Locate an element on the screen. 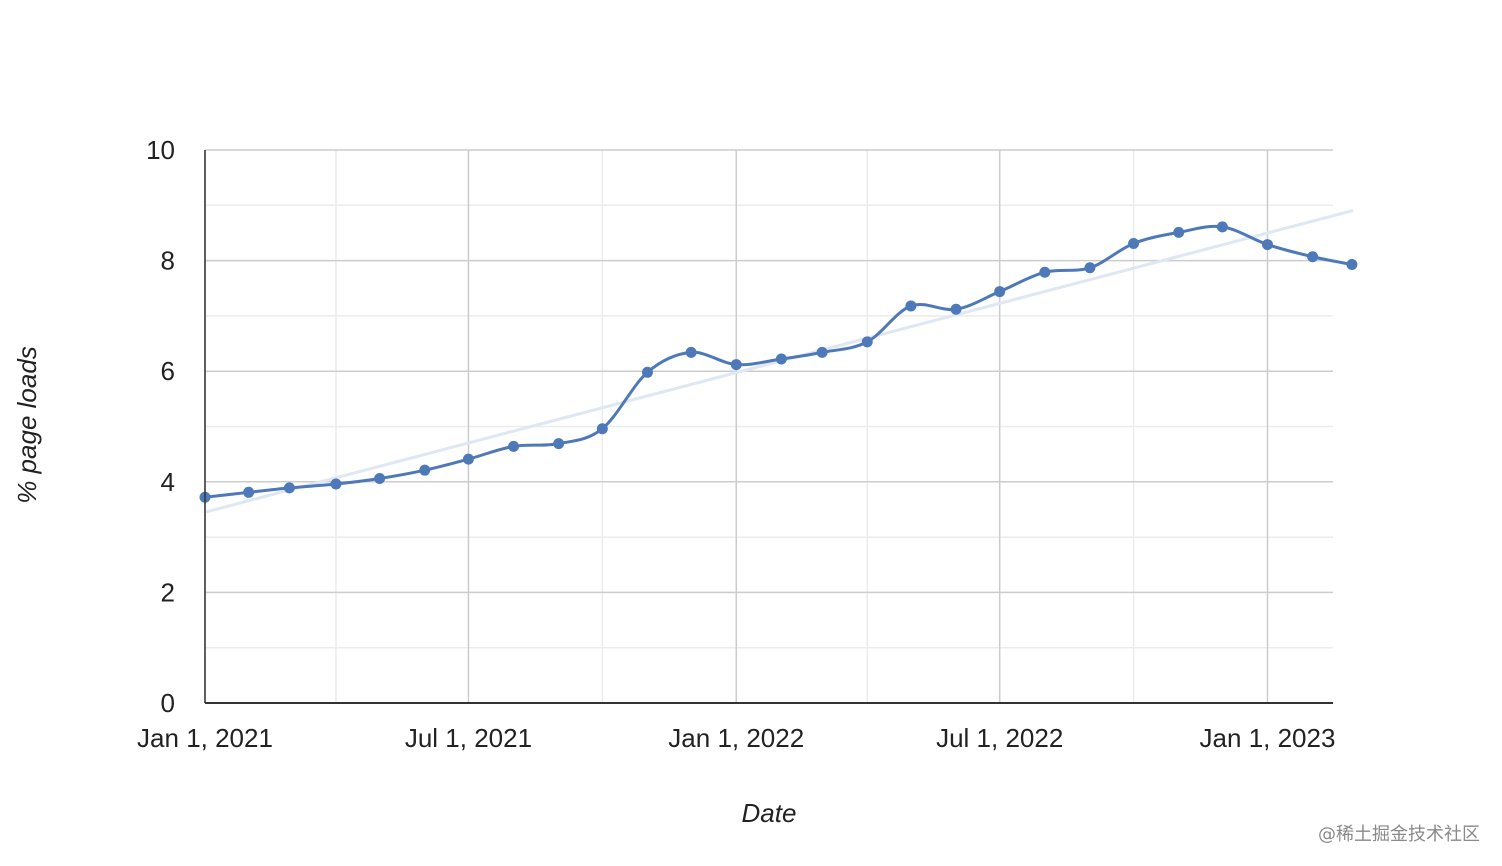 This screenshot has height=866, width=1502. watermark: @稀土掘金技术社区 is located at coordinates (1399, 834).